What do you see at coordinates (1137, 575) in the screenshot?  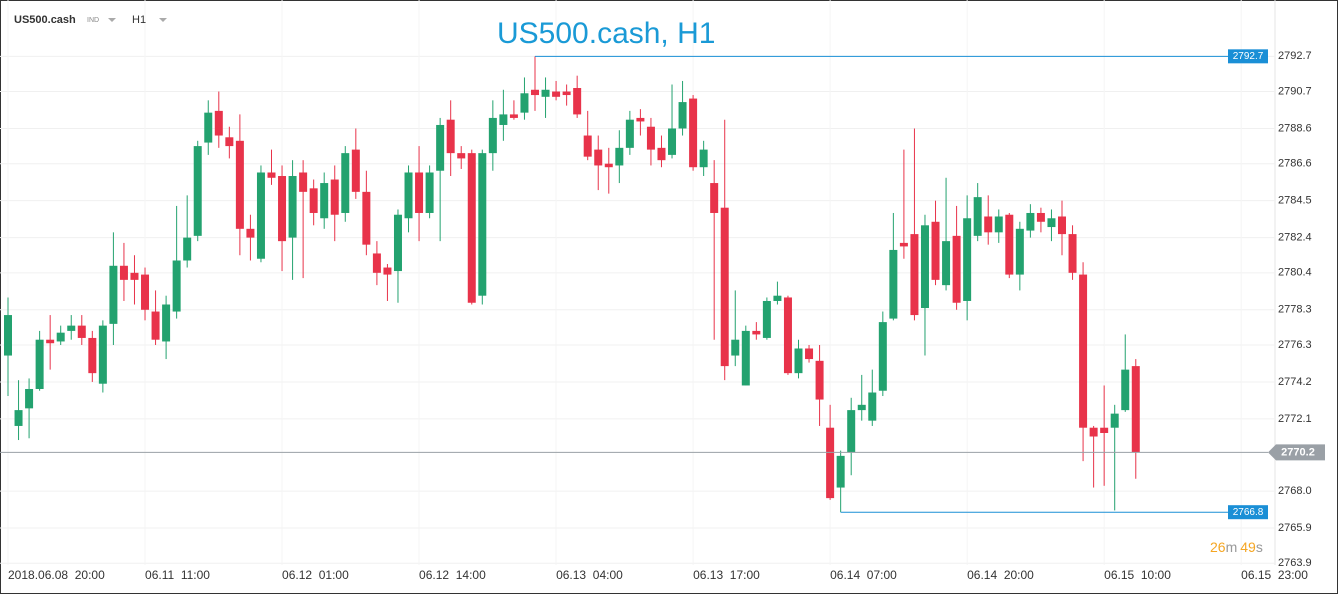 I see `x-tick-label: 06.15 10:00` at bounding box center [1137, 575].